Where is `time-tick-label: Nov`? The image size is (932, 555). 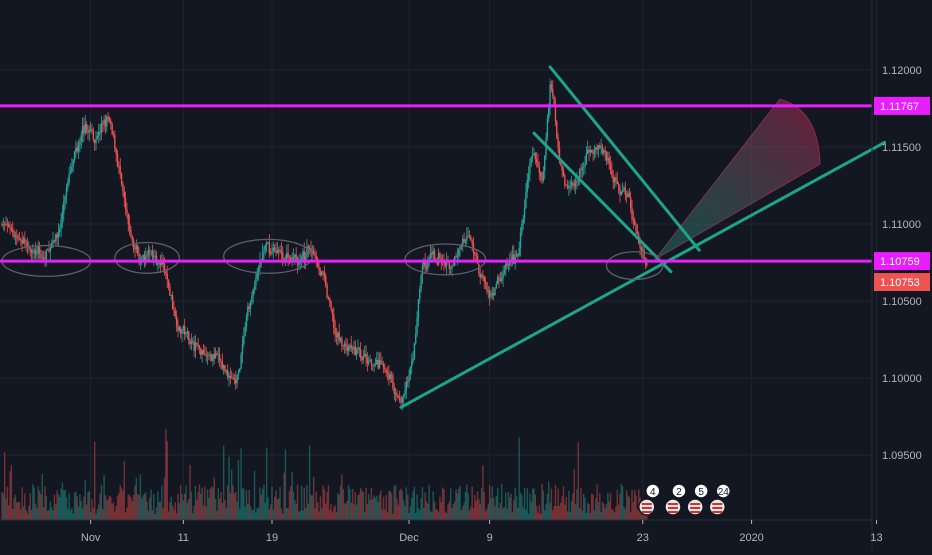 time-tick-label: Nov is located at coordinates (91, 538).